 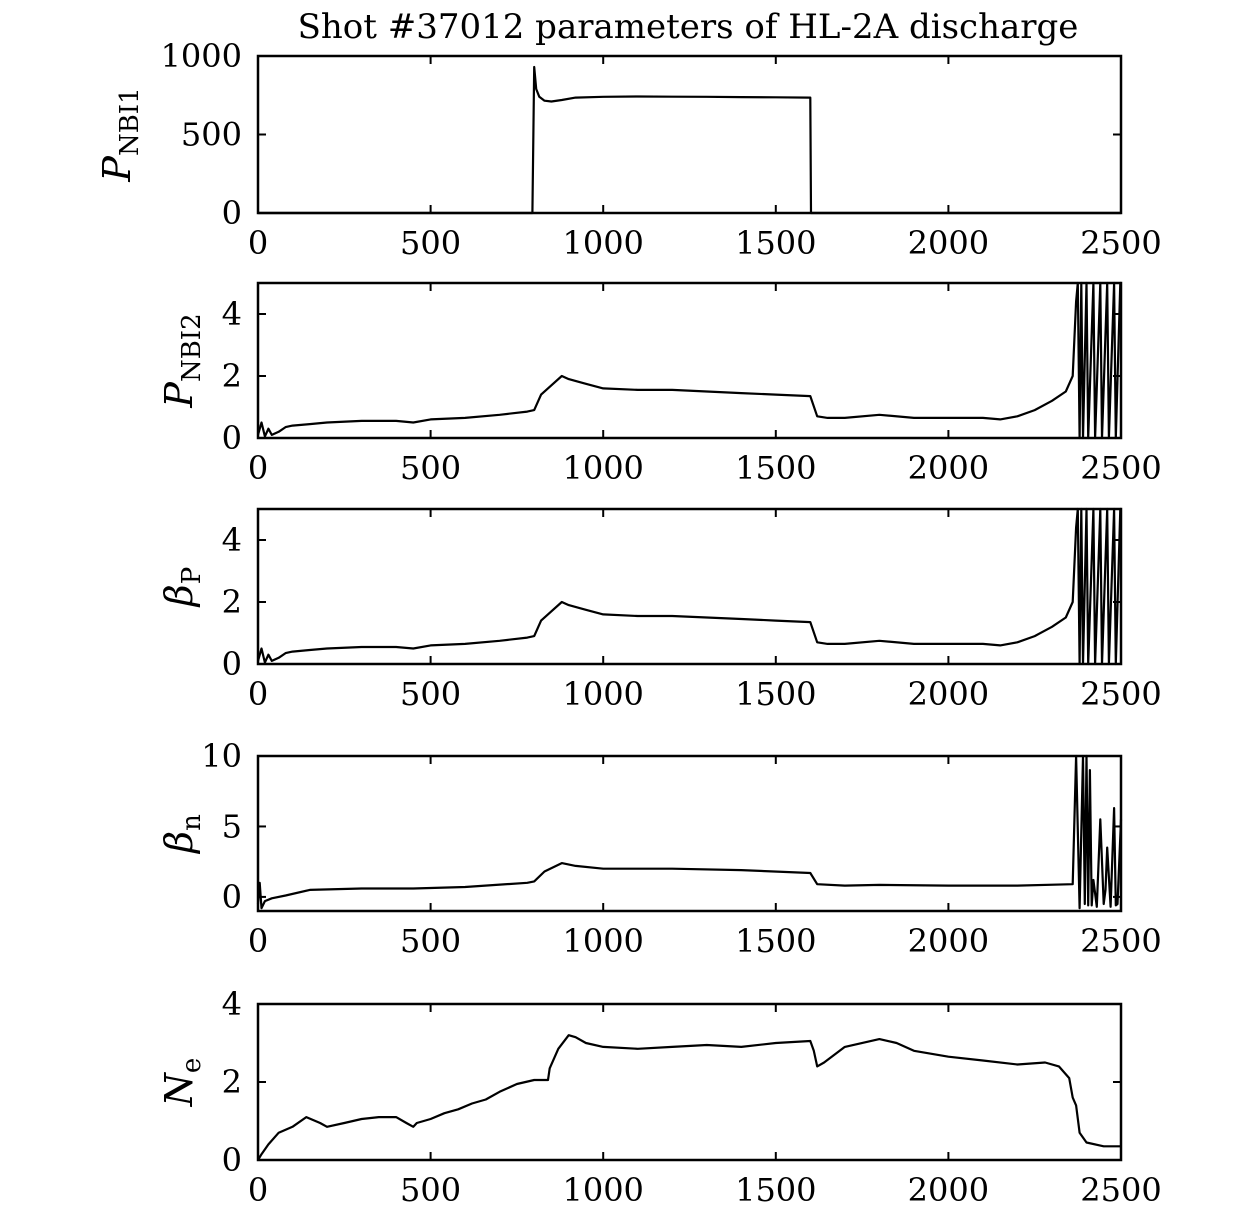 I want to click on panel-4: 0 500 1000 1500 2000 2500 0 5 10 βn, so click(x=659, y=848).